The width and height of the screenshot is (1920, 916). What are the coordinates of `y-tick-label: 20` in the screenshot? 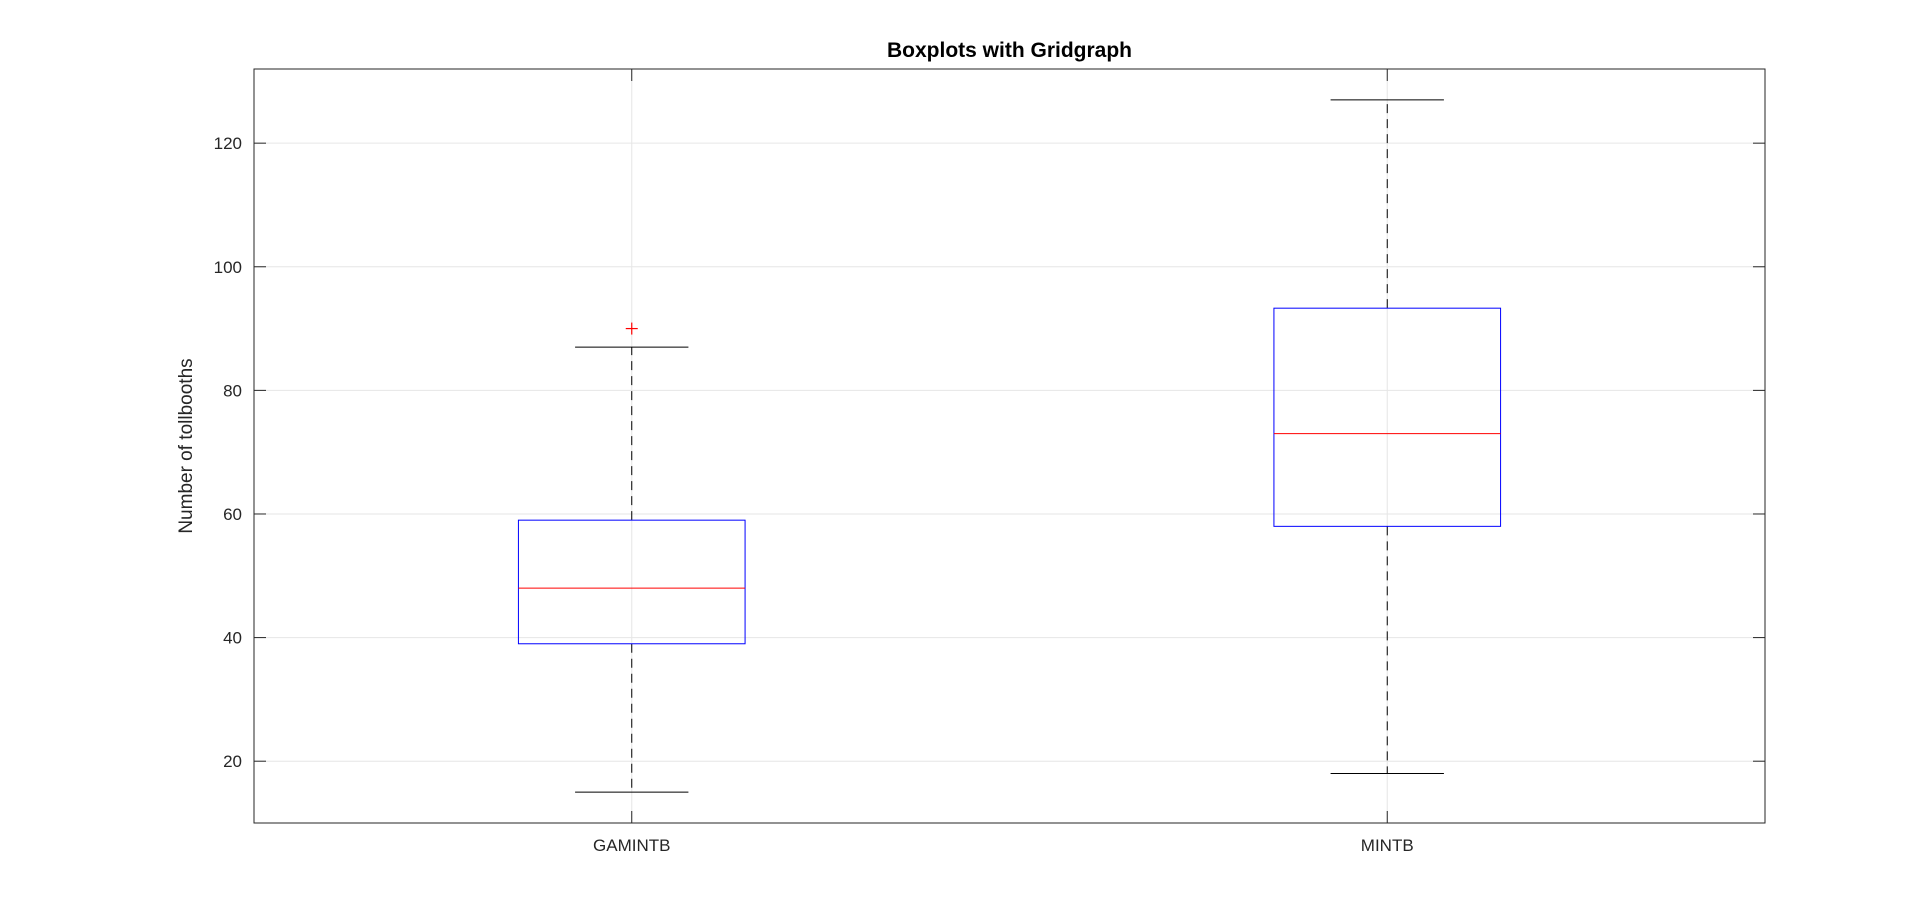 It's located at (232, 761).